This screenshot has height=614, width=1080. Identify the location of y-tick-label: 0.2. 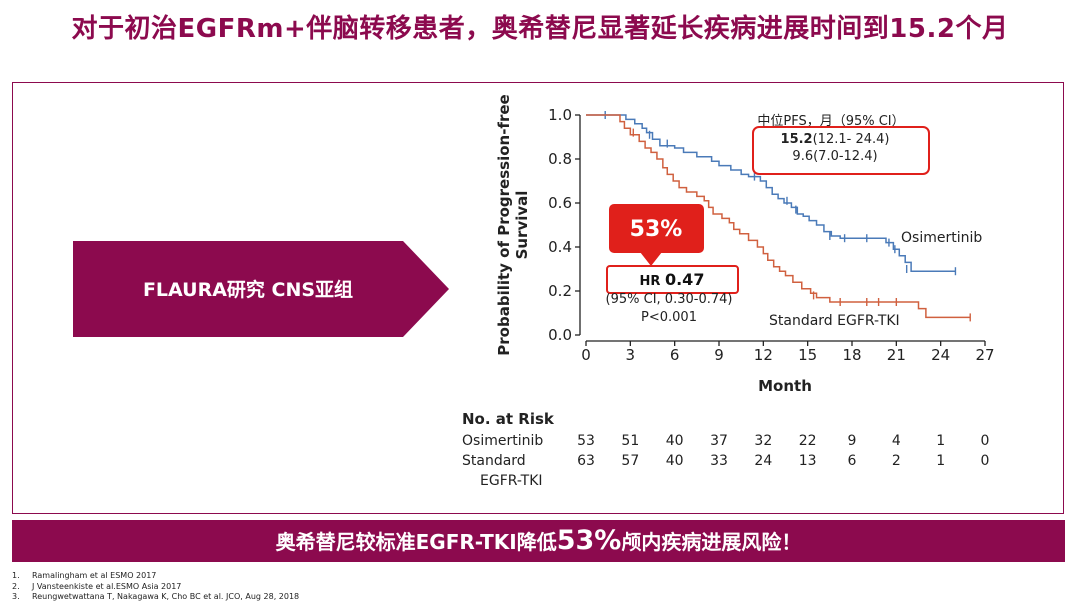
(560, 291).